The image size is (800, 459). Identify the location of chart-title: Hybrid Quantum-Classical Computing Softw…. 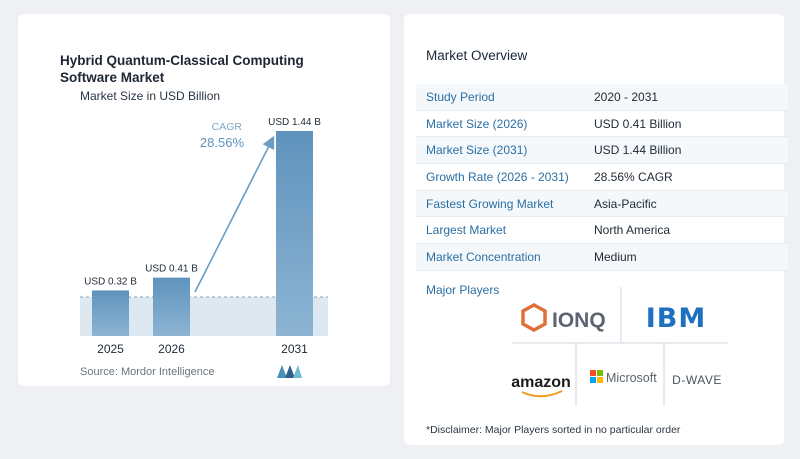
(182, 69).